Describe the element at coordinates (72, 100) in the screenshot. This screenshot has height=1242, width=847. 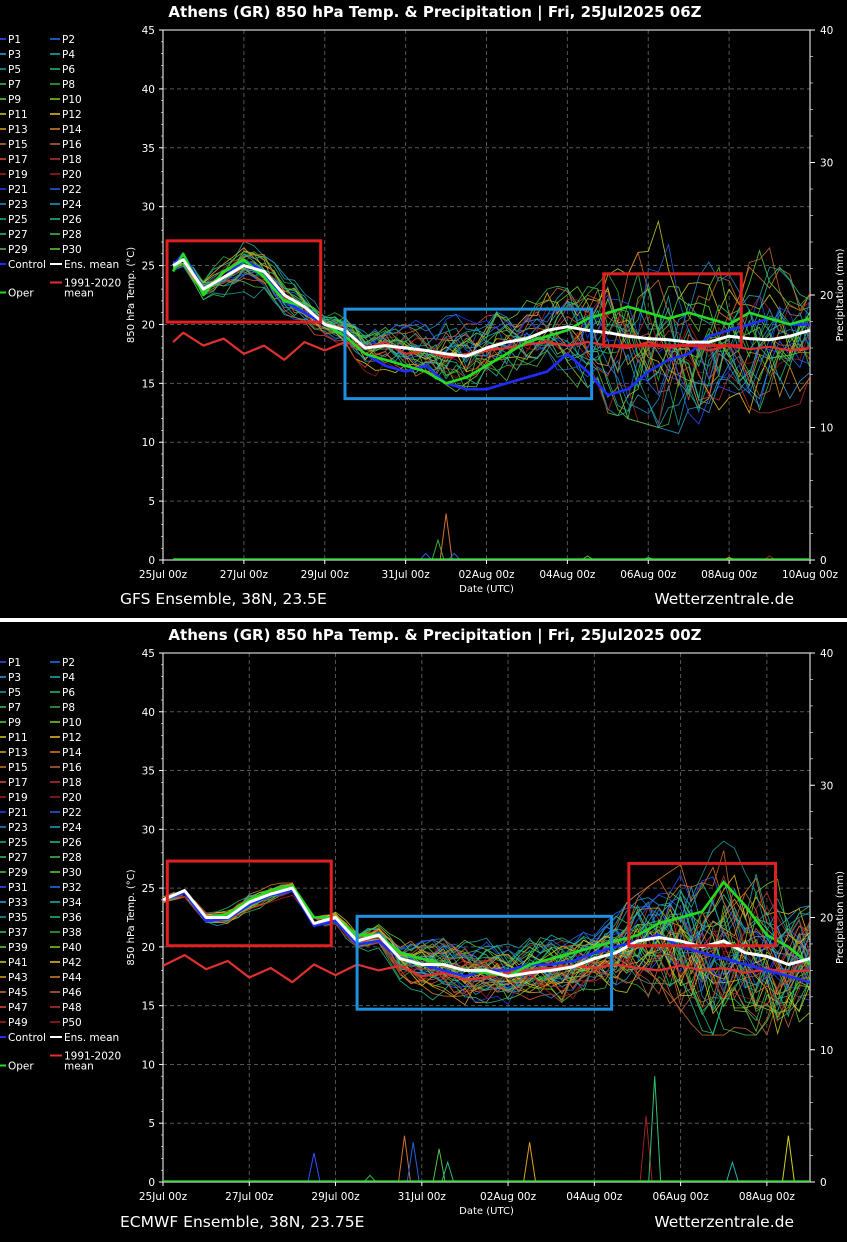
I see `legend-label: P10` at that location.